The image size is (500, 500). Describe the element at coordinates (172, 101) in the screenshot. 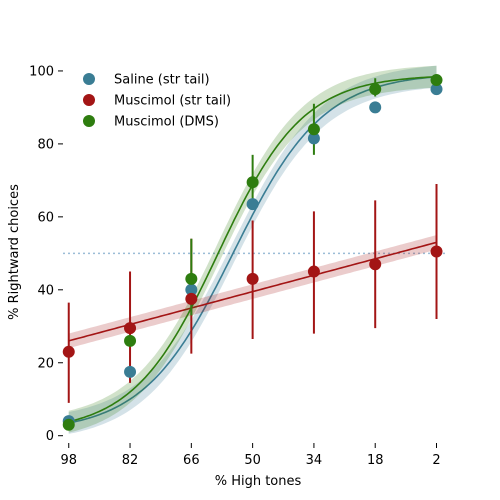

I see `legend-label: Muscimol (str tail)` at that location.